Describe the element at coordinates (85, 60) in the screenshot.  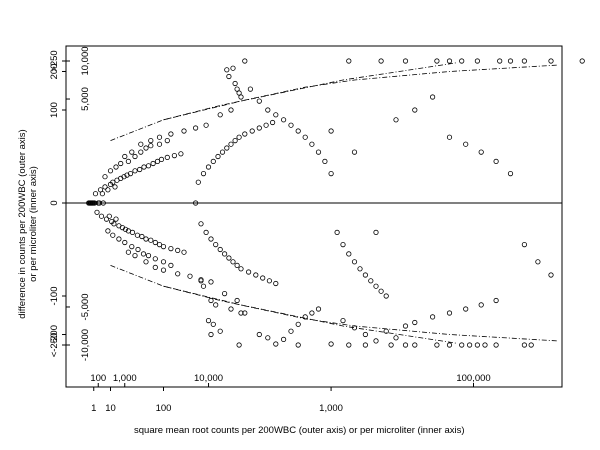
I see `y-inner-tick-label: 10,000` at that location.